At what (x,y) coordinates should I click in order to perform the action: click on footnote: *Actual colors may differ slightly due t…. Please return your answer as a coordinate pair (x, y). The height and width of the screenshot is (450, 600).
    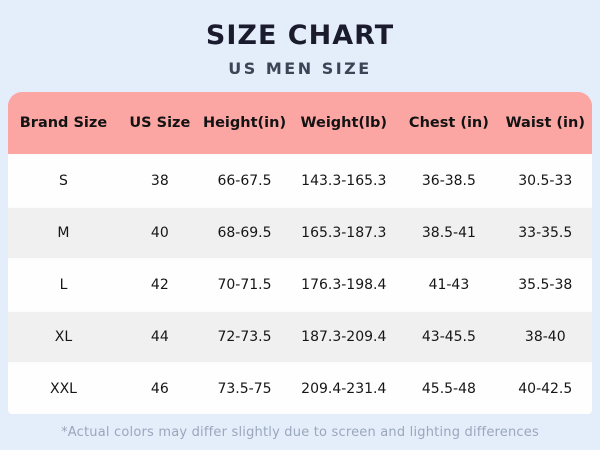
    Looking at the image, I should click on (300, 432).